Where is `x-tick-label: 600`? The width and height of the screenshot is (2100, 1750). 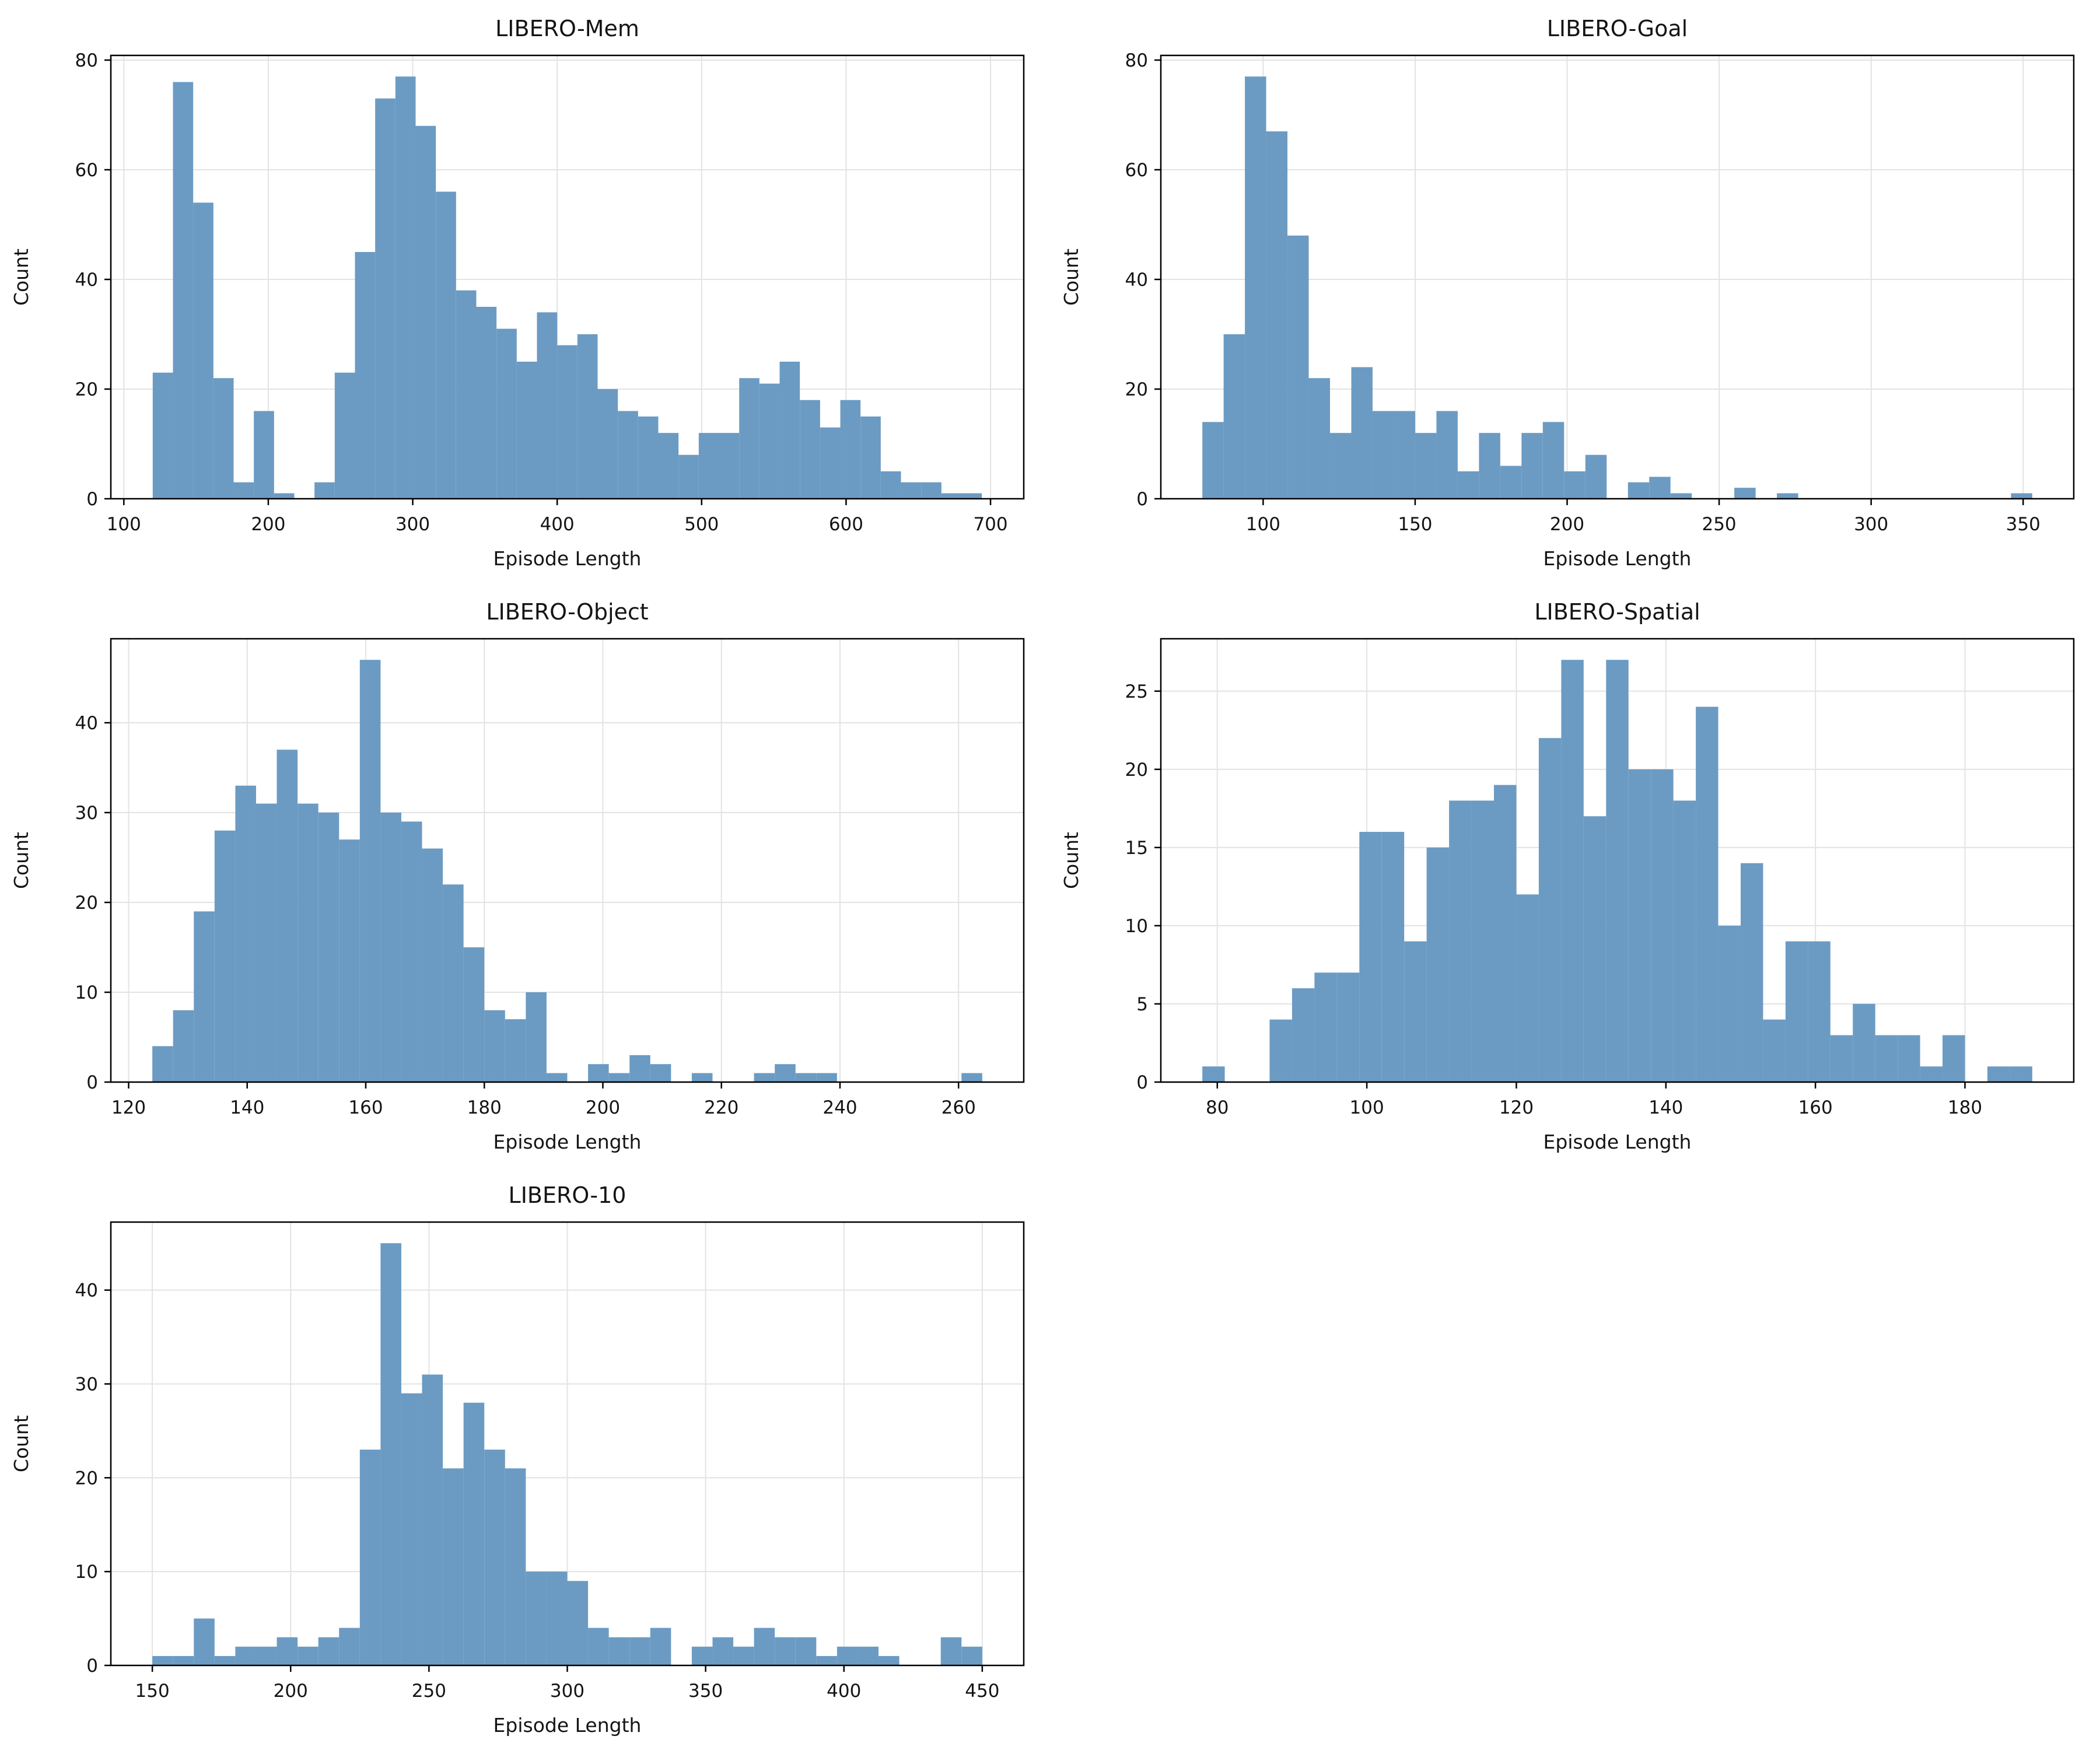 x-tick-label: 600 is located at coordinates (846, 524).